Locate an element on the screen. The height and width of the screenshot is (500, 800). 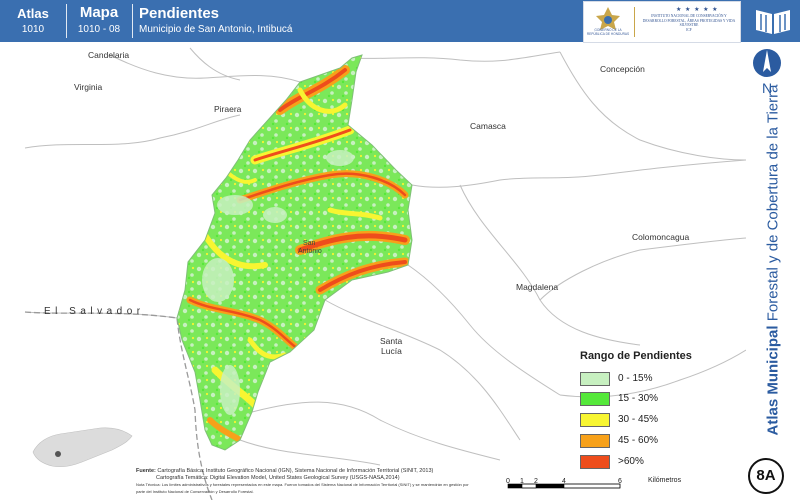
country-border is located at coordinates (118, 405).